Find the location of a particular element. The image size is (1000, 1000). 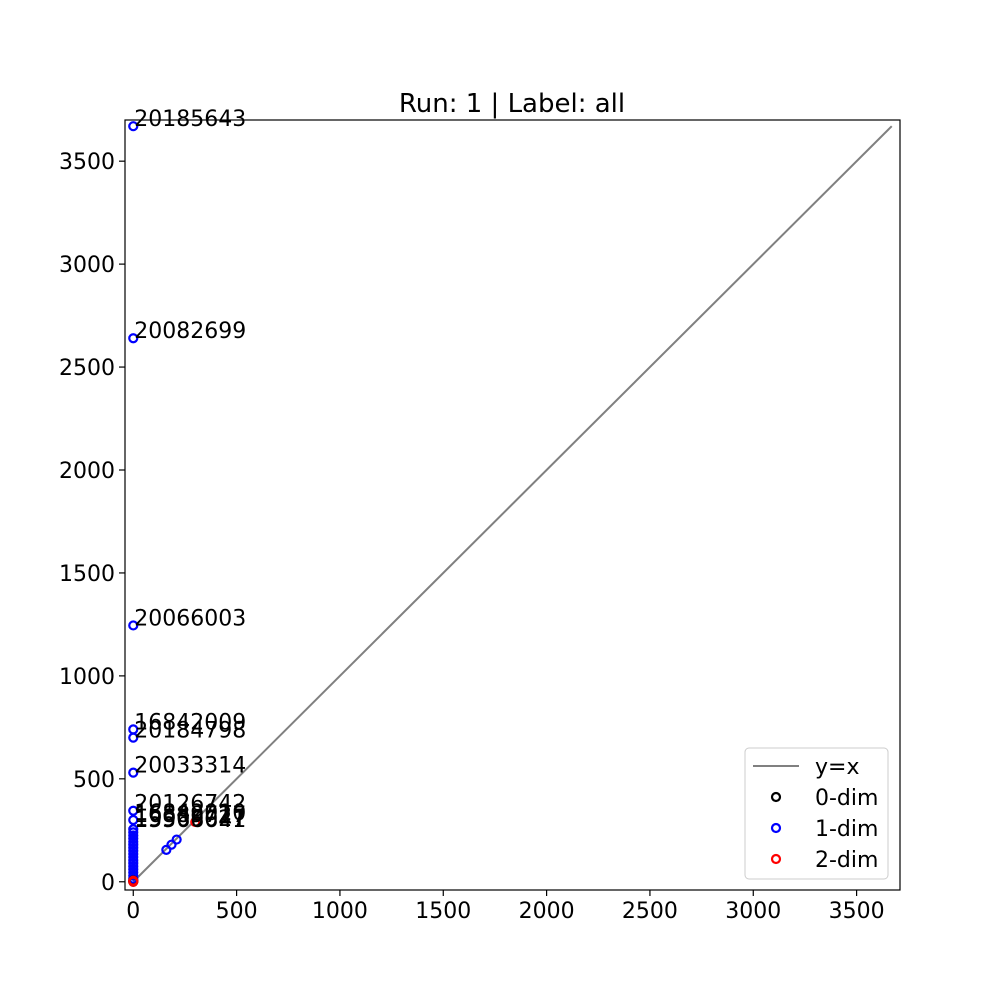

y-tick-label: 0 is located at coordinates (108, 883).